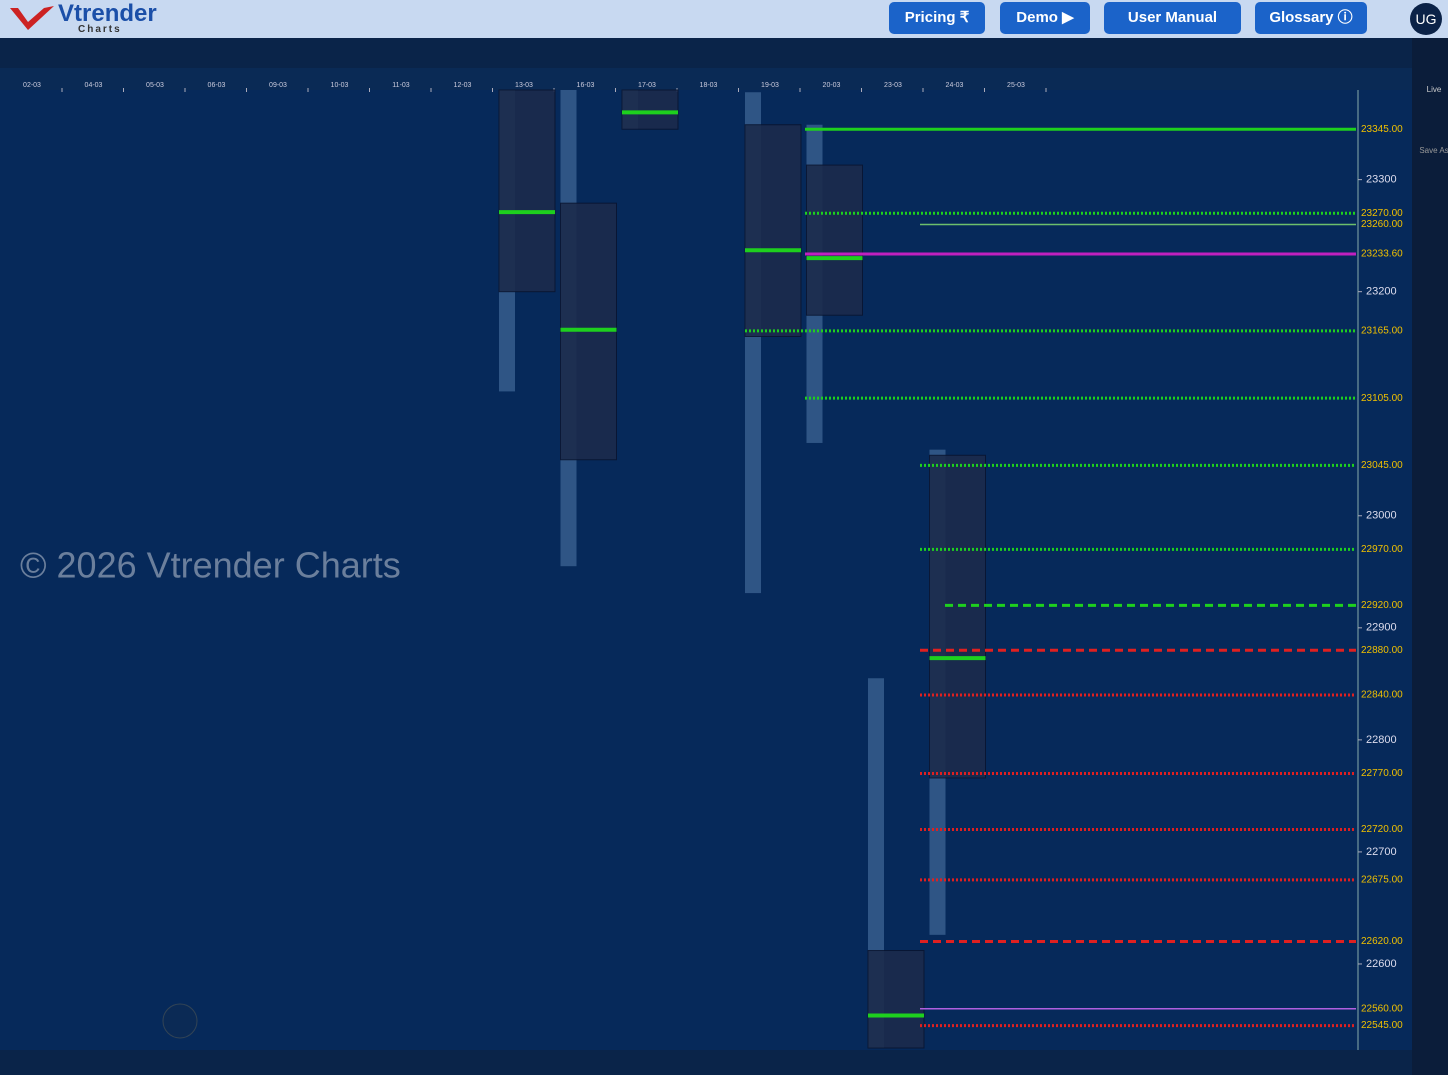 This screenshot has width=1448, height=1075. What do you see at coordinates (400, 85) in the screenshot?
I see `x-tick-label: 11-03` at bounding box center [400, 85].